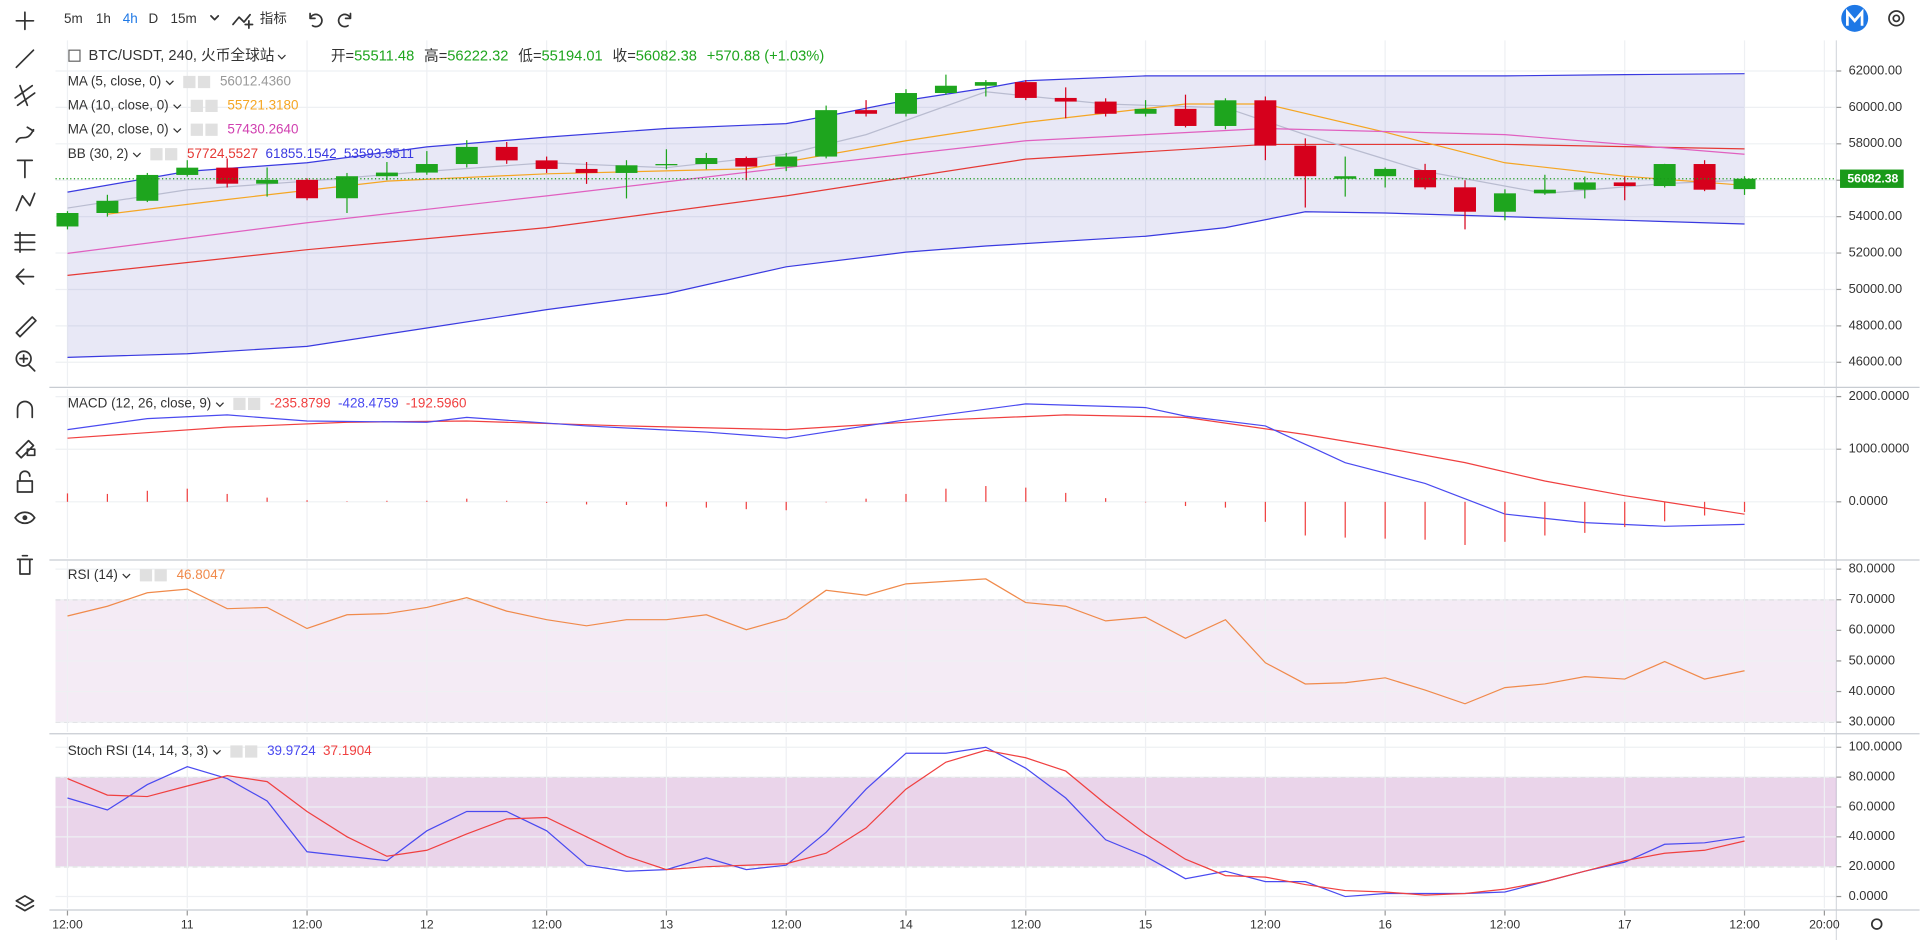 The height and width of the screenshot is (940, 1920). What do you see at coordinates (23, 358) in the screenshot?
I see `zoom-tool` at bounding box center [23, 358].